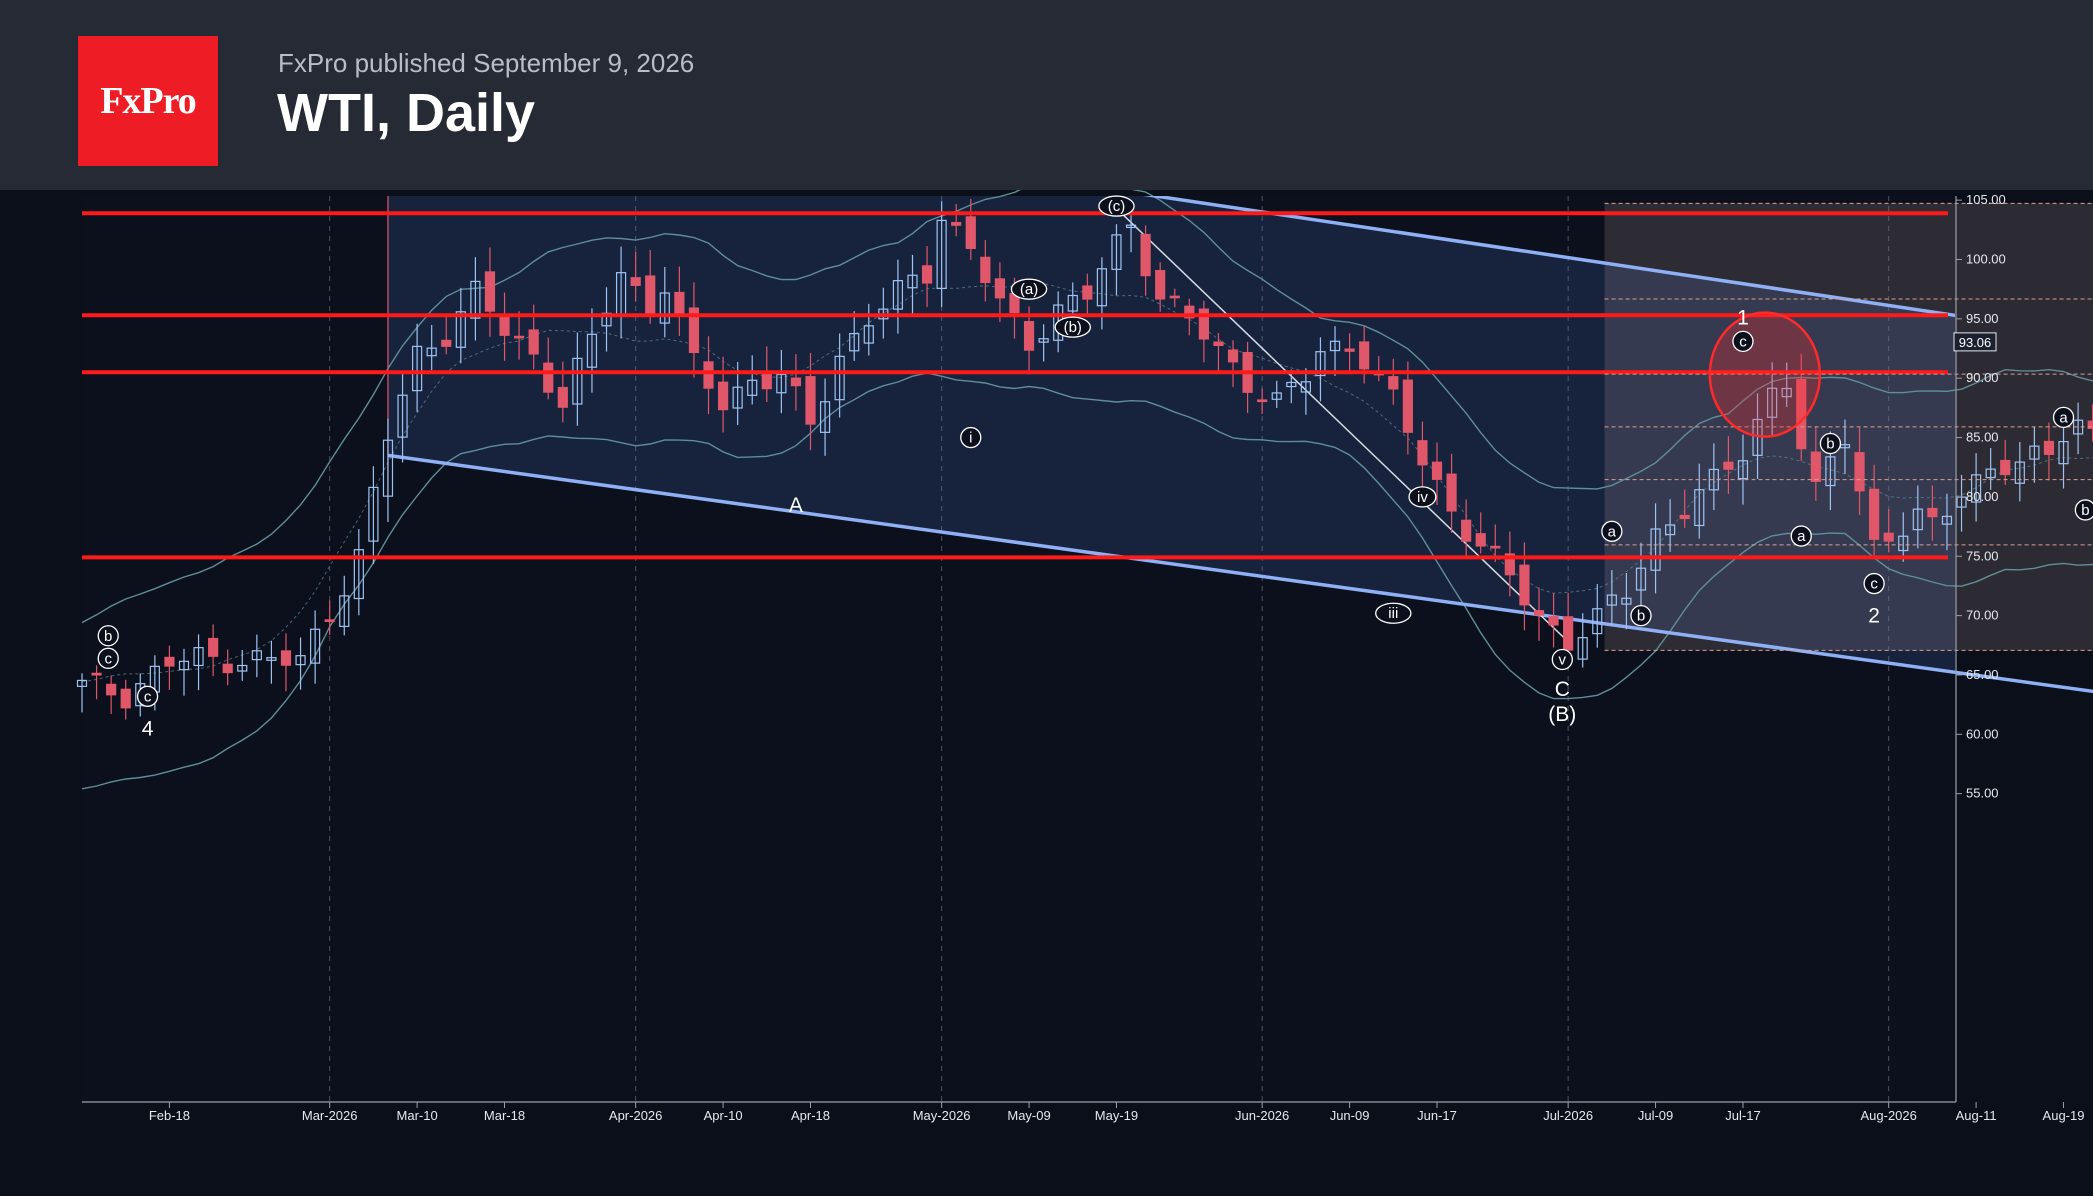 The image size is (2093, 1196). What do you see at coordinates (942, 1115) in the screenshot?
I see `x-tick-label: May-2026` at bounding box center [942, 1115].